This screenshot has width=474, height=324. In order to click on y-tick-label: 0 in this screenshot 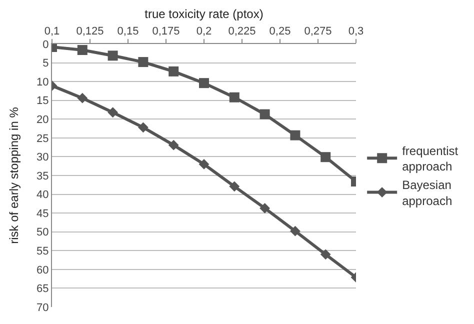, I will do `click(45, 44)`.